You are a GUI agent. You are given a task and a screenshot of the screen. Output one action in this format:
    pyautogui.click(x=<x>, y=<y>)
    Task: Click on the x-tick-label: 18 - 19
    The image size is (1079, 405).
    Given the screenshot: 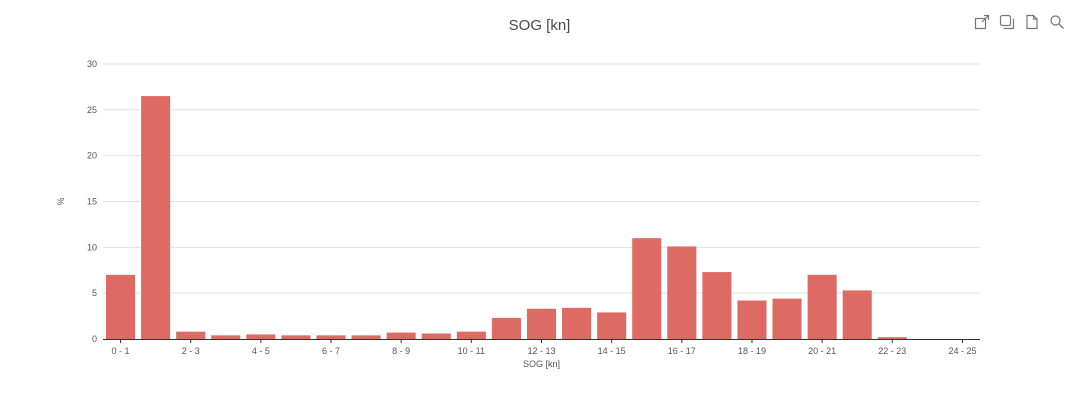 What is the action you would take?
    pyautogui.click(x=752, y=351)
    